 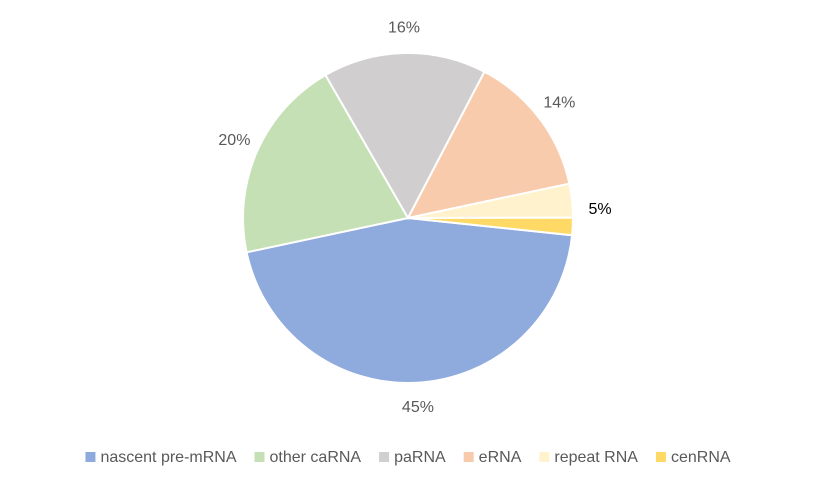 I want to click on data-label: 16%, so click(x=404, y=27).